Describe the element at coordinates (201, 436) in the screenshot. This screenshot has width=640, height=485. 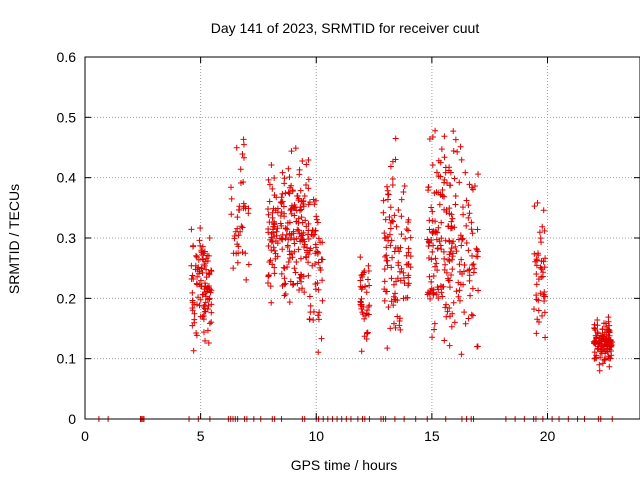
I see `x-tick-label: 5` at that location.